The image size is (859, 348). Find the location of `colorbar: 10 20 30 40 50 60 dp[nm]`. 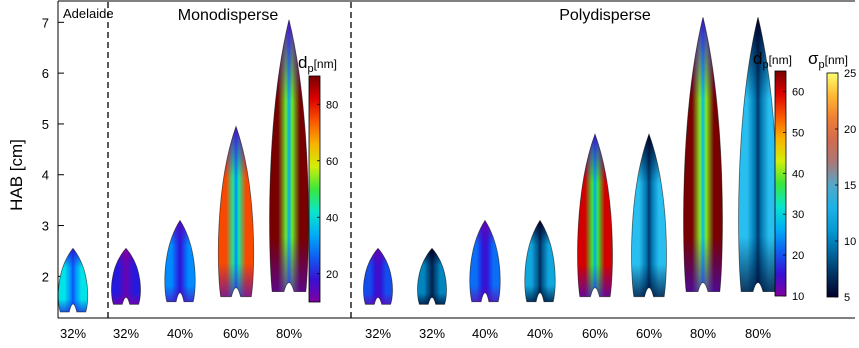

colorbar: 10 20 30 40 50 60 dp[nm] is located at coordinates (778, 176).